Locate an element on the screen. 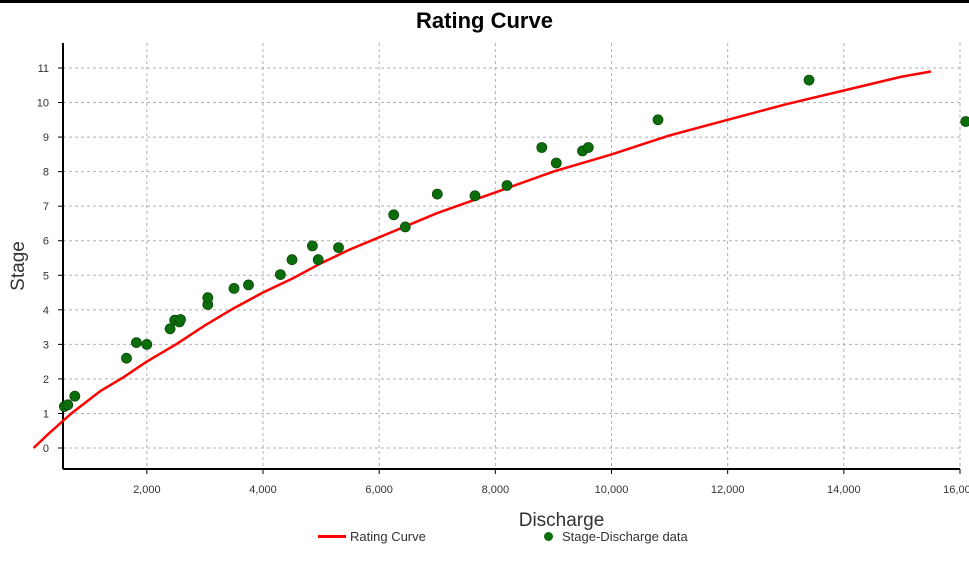 Image resolution: width=969 pixels, height=577 pixels. y-tick-label: 9 is located at coordinates (46, 138).